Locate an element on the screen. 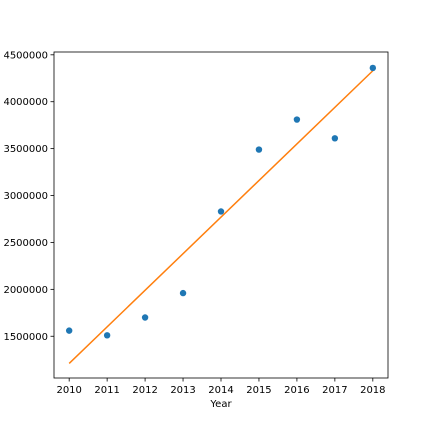 The height and width of the screenshot is (432, 432). x-tick-label: 2013 is located at coordinates (182, 390).